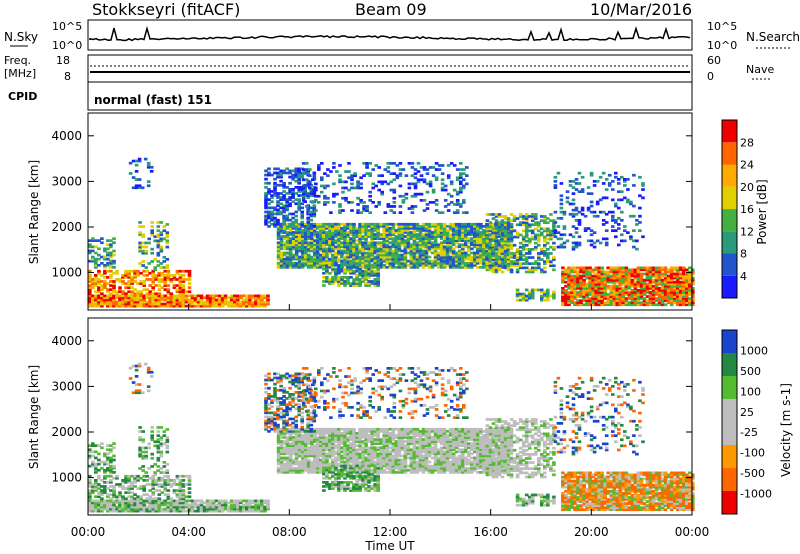 The height and width of the screenshot is (554, 800). Describe the element at coordinates (762, 211) in the screenshot. I see `power-colorbar-label: Power [dB]` at that location.